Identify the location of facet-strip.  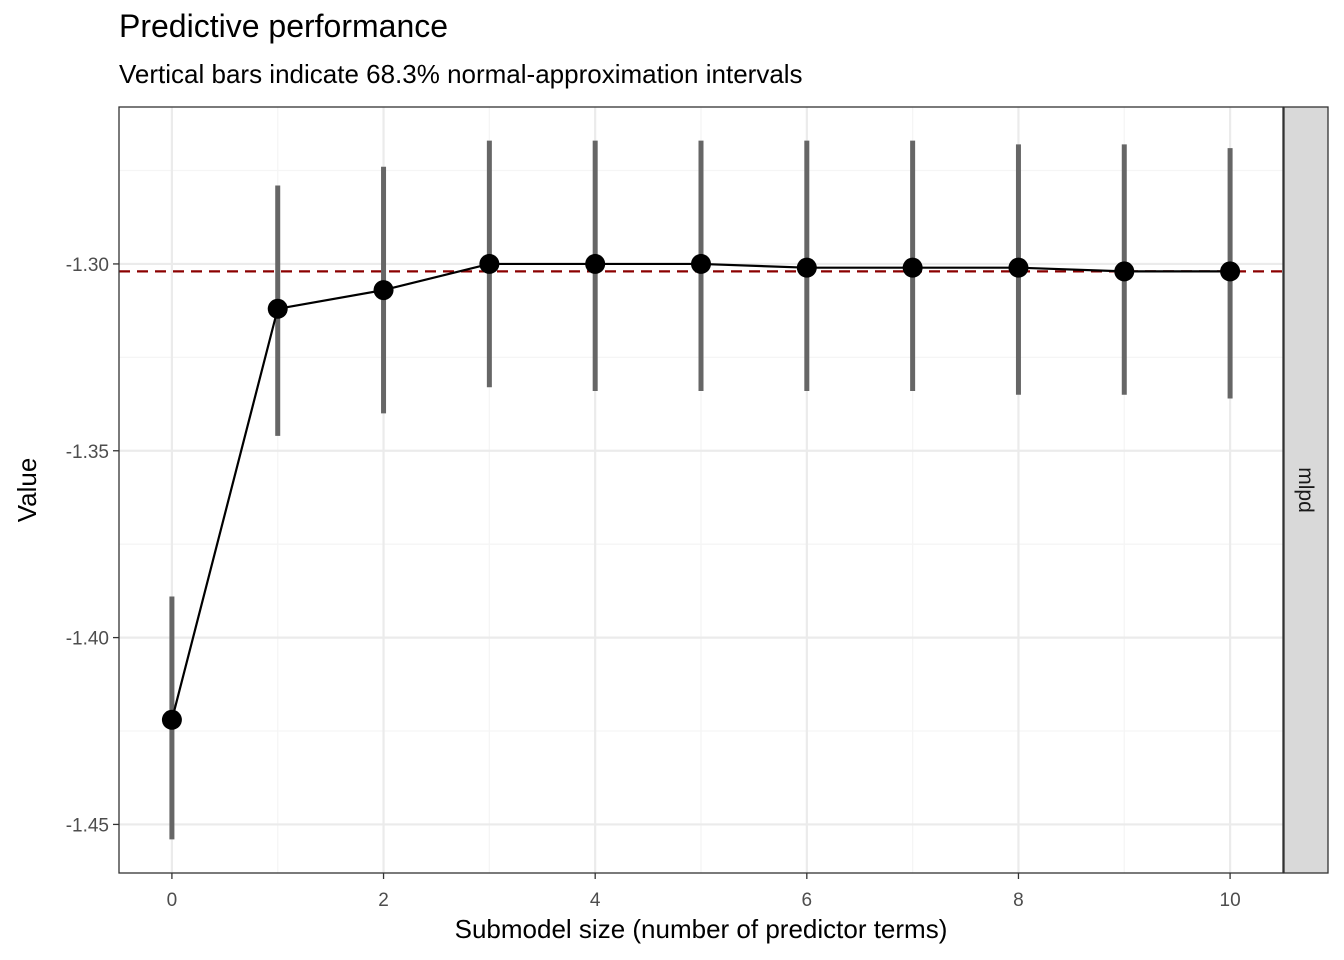
(1306, 490).